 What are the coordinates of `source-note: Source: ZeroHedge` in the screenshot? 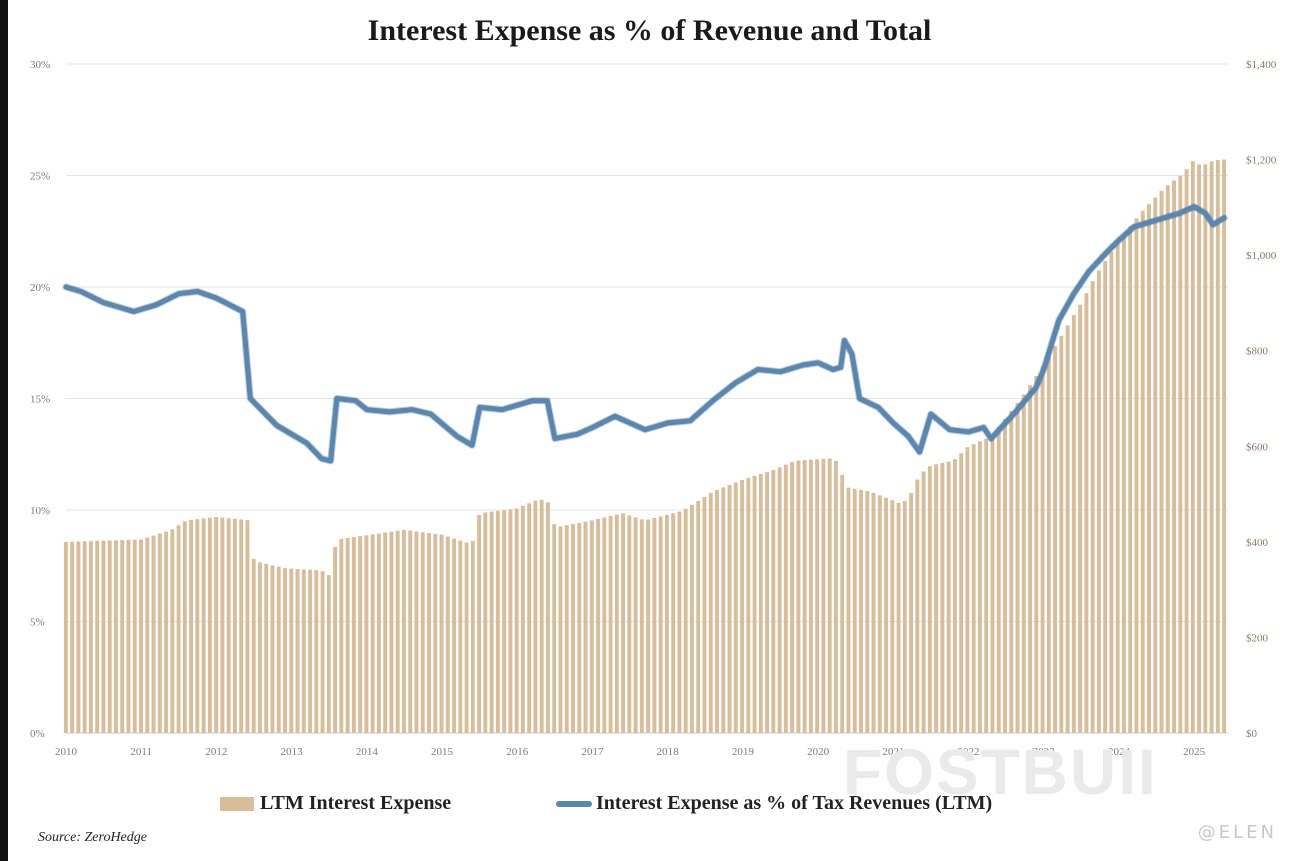 It's located at (92, 837).